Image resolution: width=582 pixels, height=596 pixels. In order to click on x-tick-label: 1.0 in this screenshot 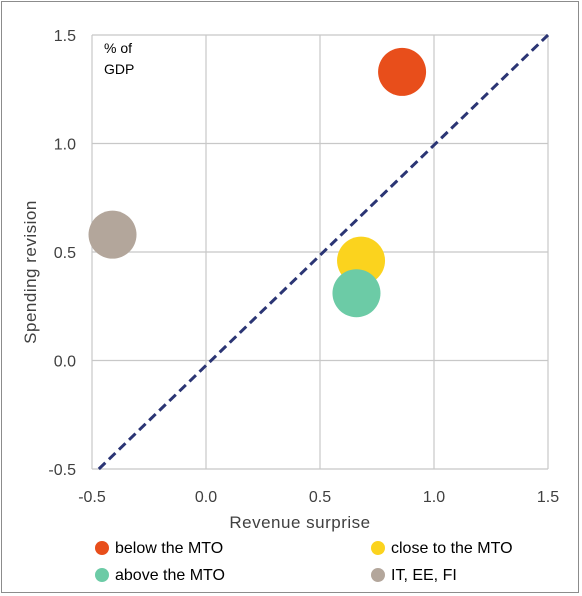, I will do `click(434, 497)`.